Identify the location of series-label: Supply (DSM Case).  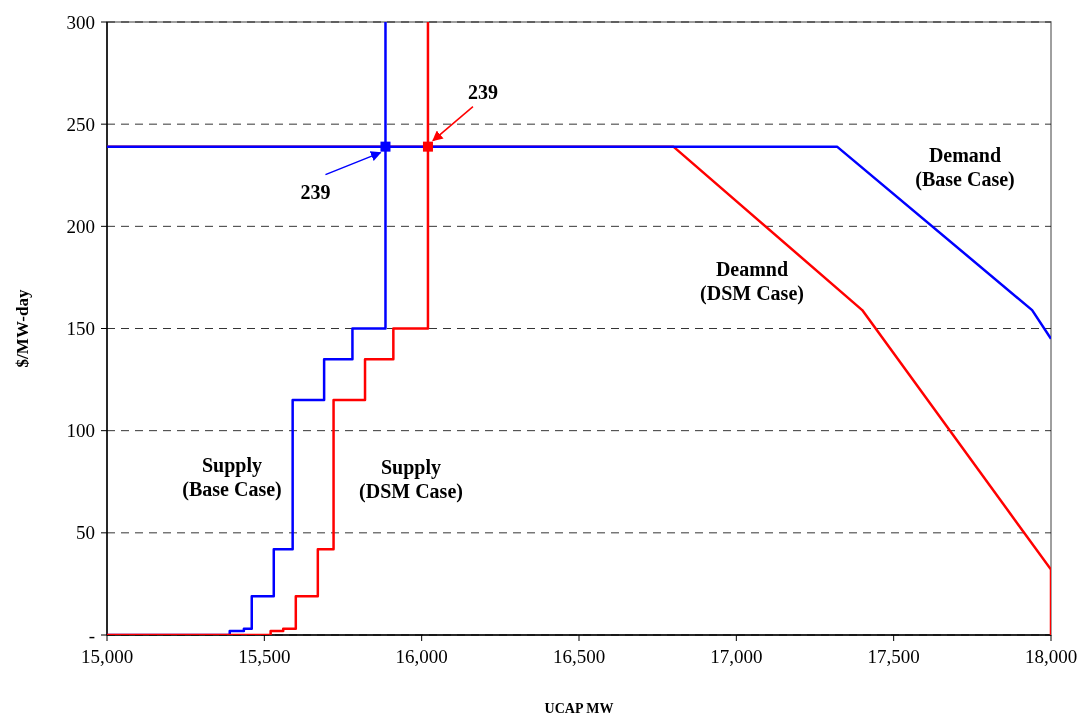
(411, 479).